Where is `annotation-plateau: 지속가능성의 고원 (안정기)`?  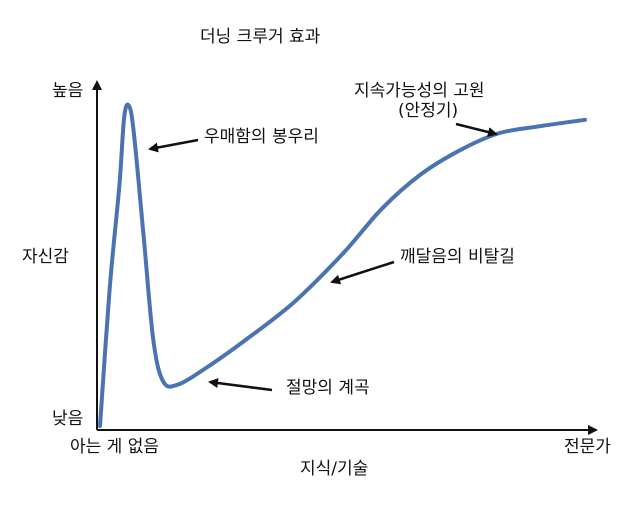
annotation-plateau: 지속가능성의 고원 (안정기) is located at coordinates (426, 109).